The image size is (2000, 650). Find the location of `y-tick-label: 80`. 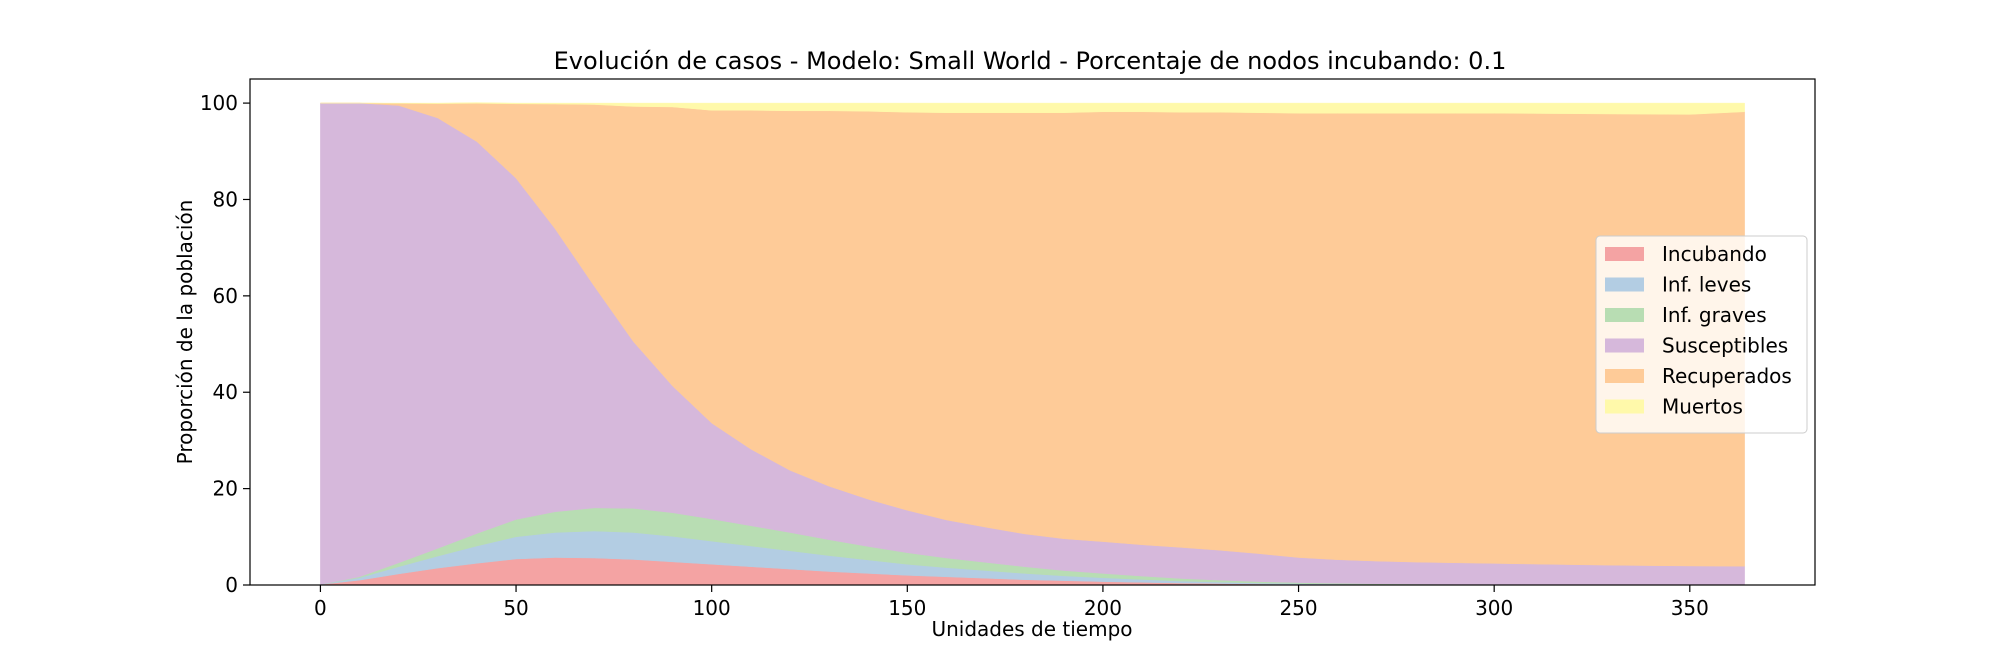

y-tick-label: 80 is located at coordinates (225, 199).